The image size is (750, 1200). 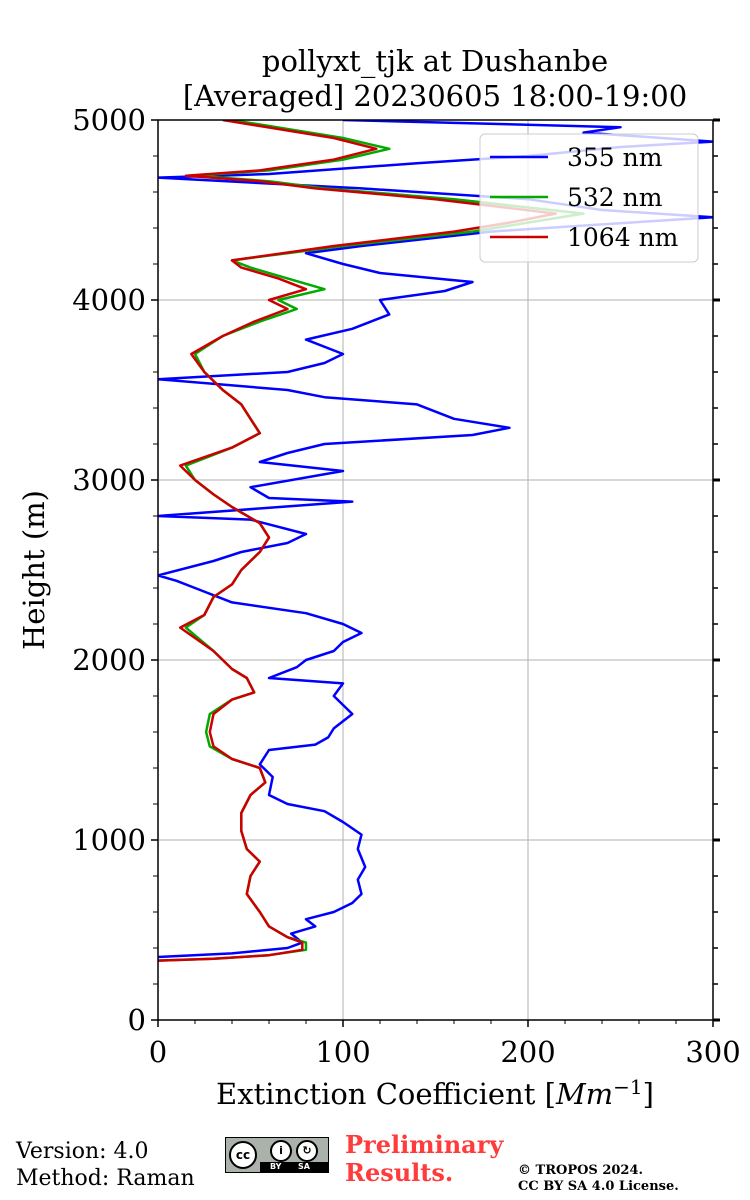 I want to click on cc-icon: cc, so click(x=243, y=1155).